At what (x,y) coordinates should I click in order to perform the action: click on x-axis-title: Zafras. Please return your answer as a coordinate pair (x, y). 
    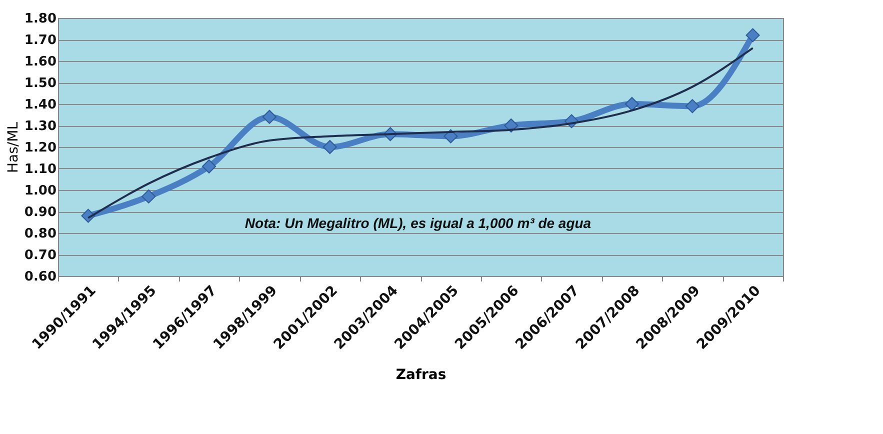
    Looking at the image, I should click on (421, 375).